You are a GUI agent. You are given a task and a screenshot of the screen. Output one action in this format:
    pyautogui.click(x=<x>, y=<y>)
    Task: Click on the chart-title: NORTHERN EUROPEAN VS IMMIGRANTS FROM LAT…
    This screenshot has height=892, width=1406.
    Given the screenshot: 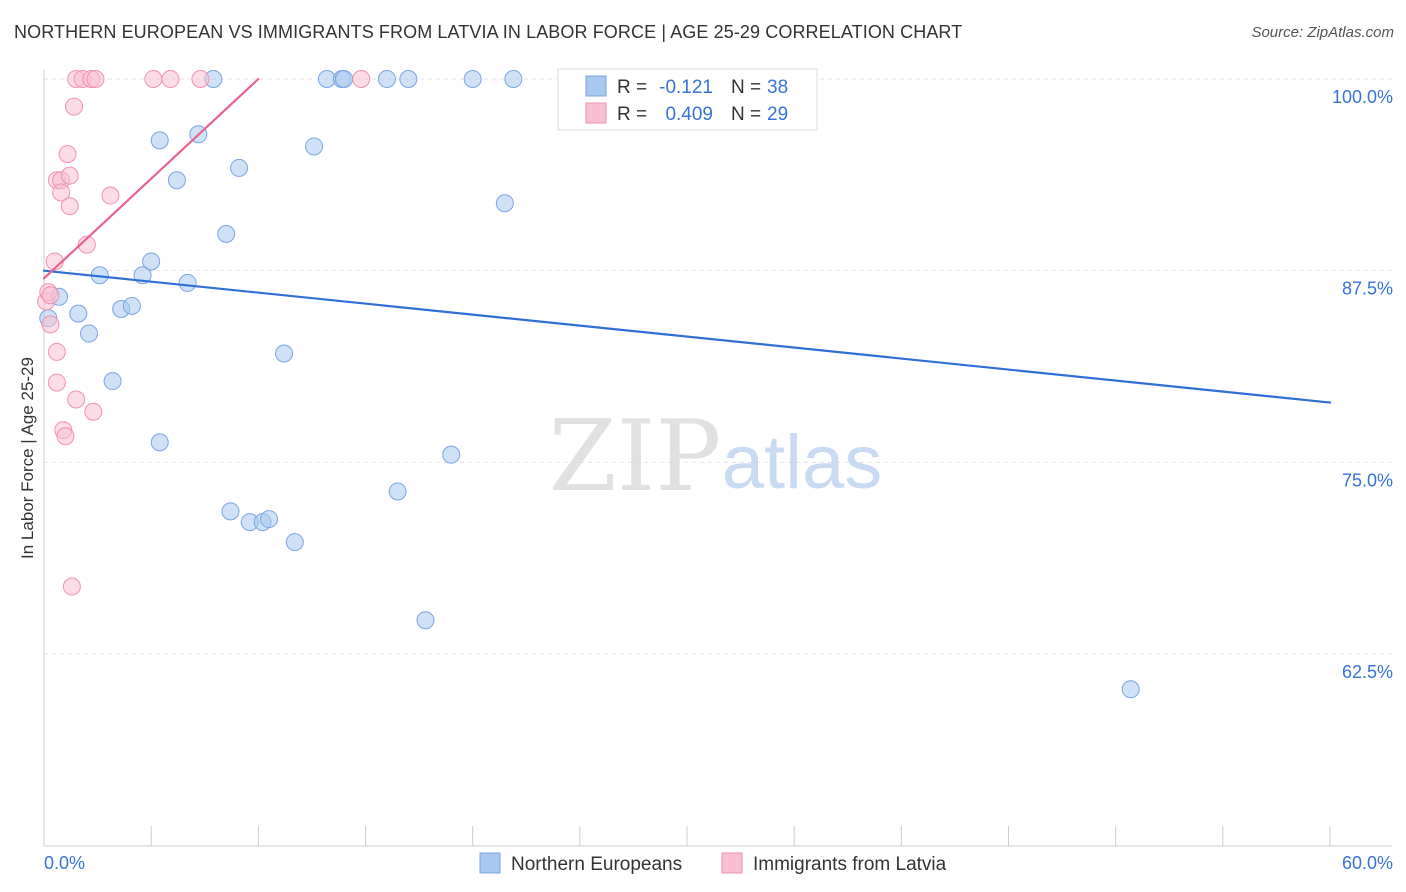 What is the action you would take?
    pyautogui.click(x=488, y=32)
    